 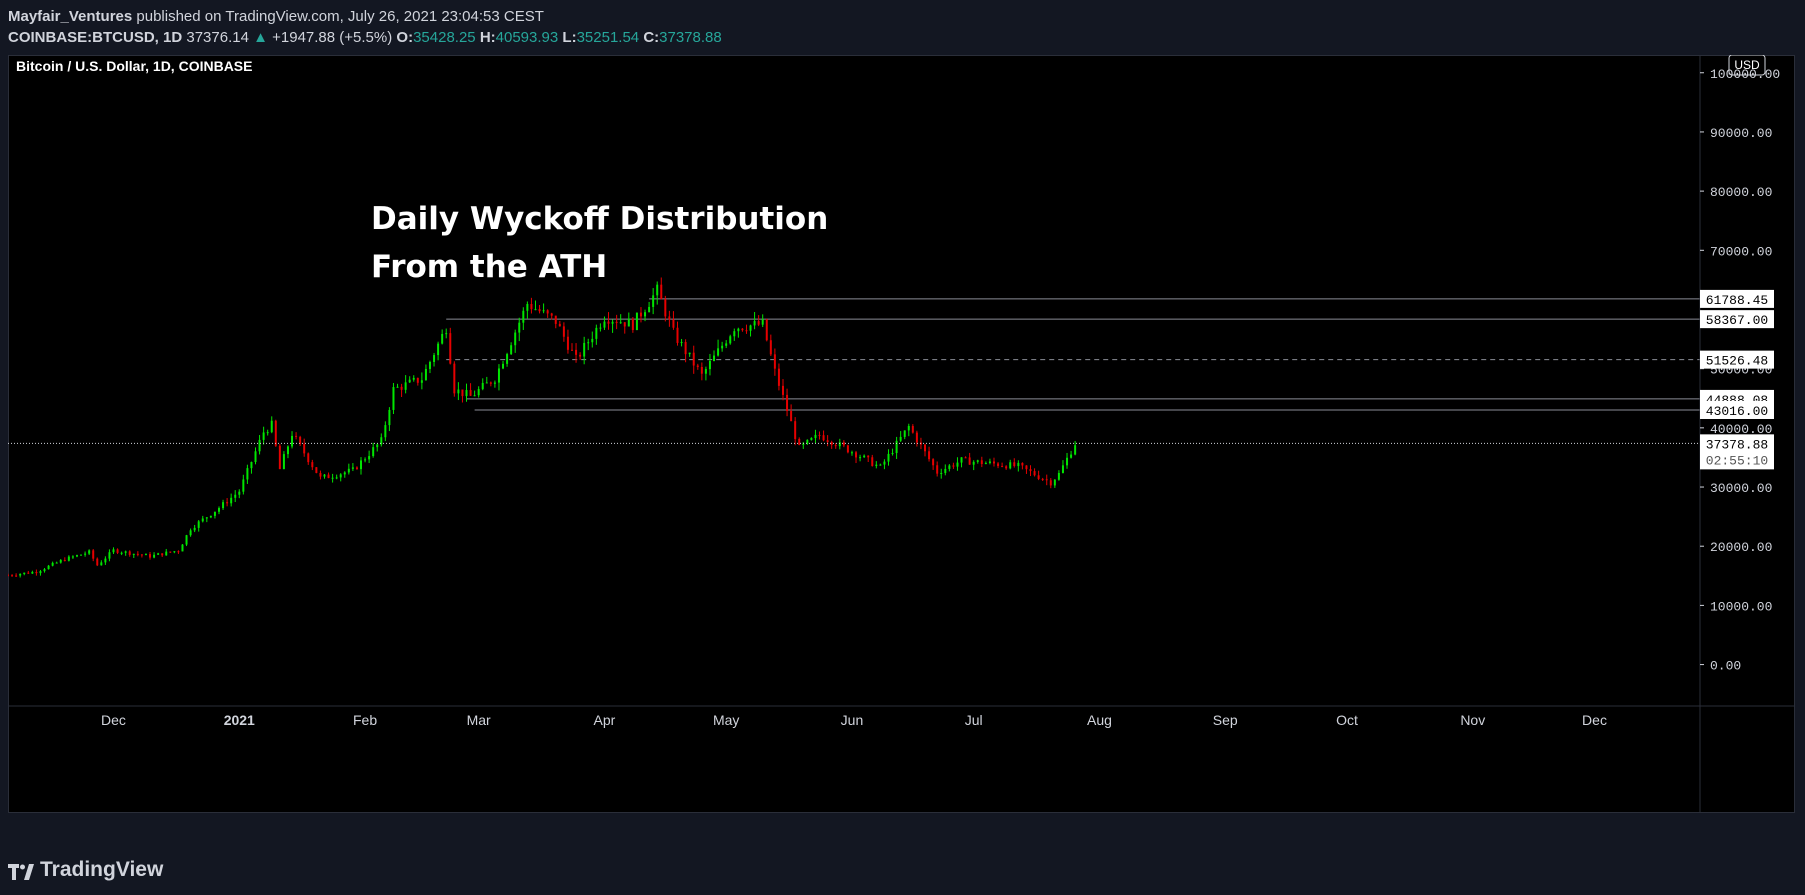 I want to click on annotation-line-2: From the ATH, so click(x=489, y=267).